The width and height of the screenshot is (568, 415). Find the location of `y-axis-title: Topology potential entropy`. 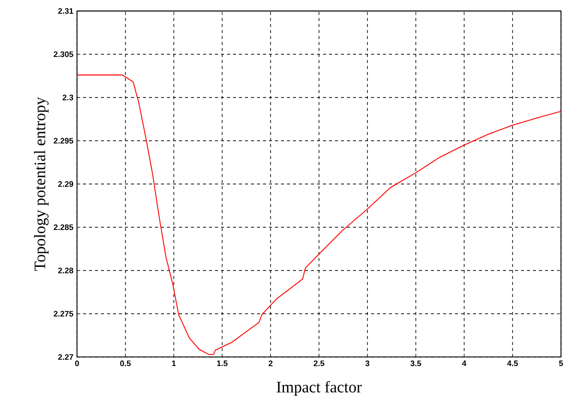

y-axis-title: Topology potential entropy is located at coordinates (41, 184).